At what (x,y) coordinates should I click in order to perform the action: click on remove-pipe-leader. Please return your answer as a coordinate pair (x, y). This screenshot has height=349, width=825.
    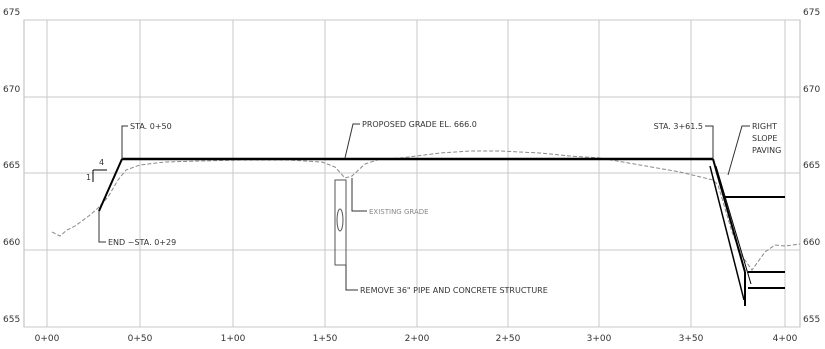
    Looking at the image, I should click on (351, 278).